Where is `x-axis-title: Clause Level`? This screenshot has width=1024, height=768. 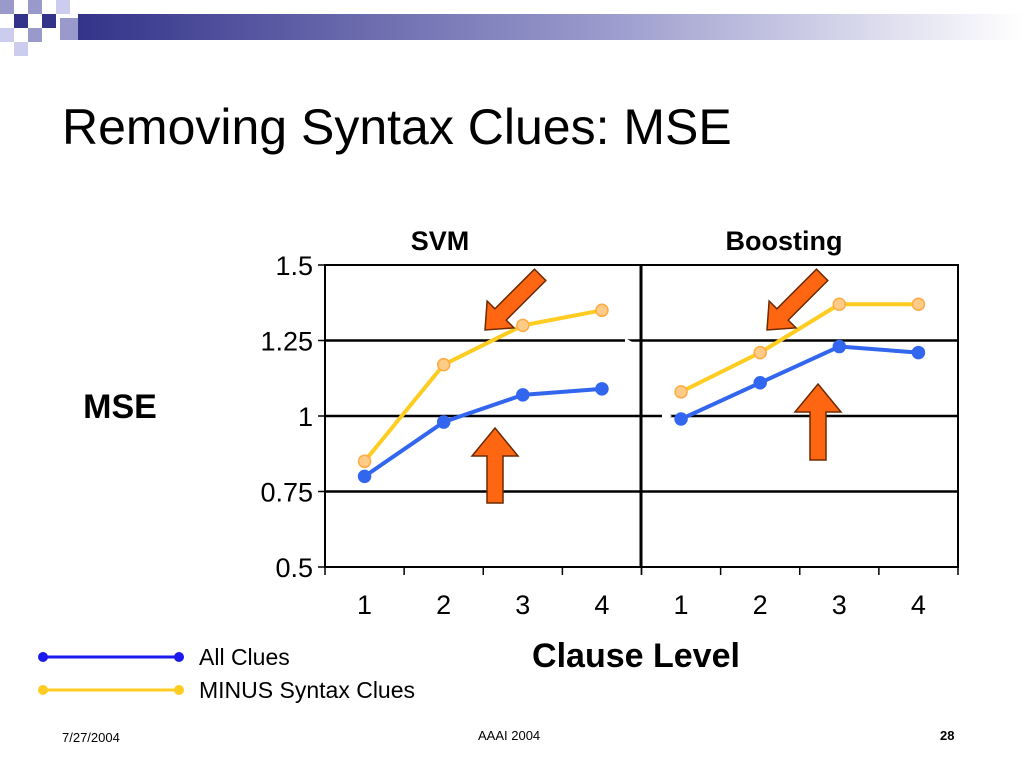
x-axis-title: Clause Level is located at coordinates (636, 656).